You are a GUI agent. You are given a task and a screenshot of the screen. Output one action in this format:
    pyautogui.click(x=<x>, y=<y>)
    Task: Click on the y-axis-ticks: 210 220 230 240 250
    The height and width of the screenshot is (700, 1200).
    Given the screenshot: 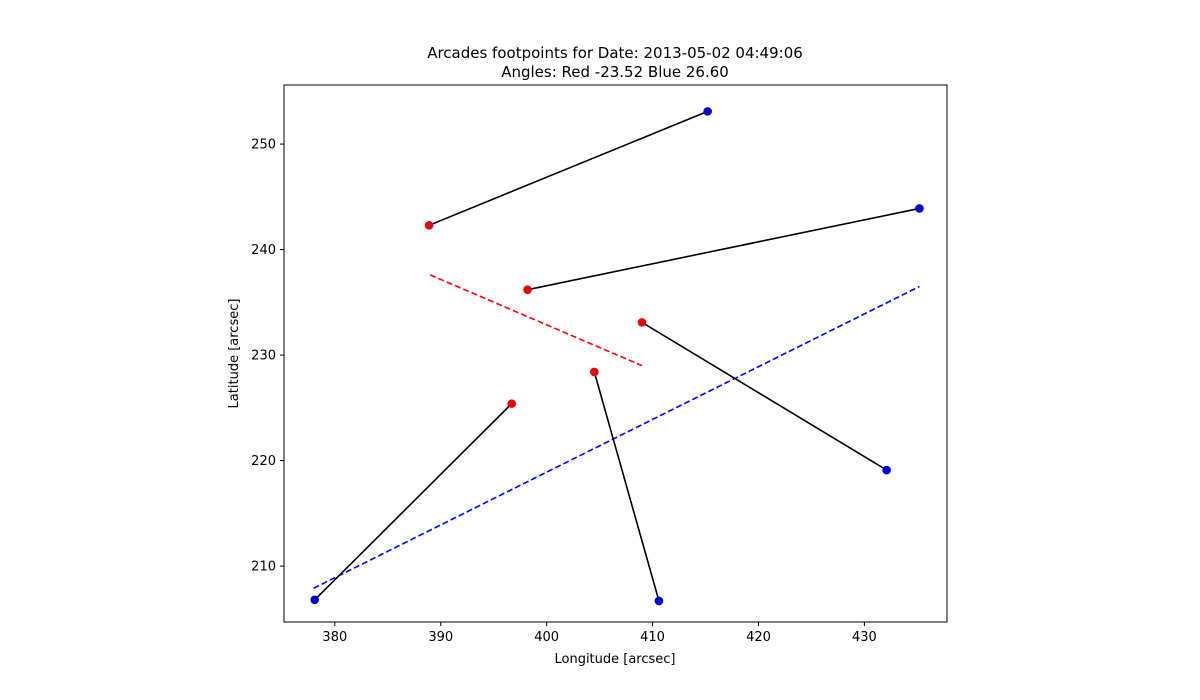 What is the action you would take?
    pyautogui.click(x=267, y=356)
    